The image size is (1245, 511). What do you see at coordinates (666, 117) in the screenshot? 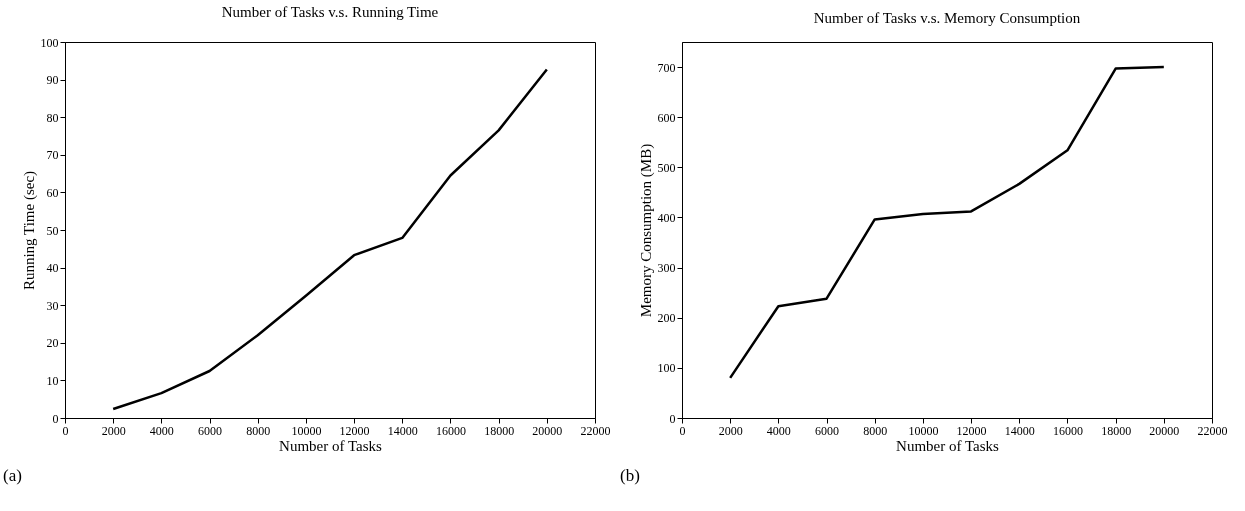
I see `y-tick-label: 600` at bounding box center [666, 117].